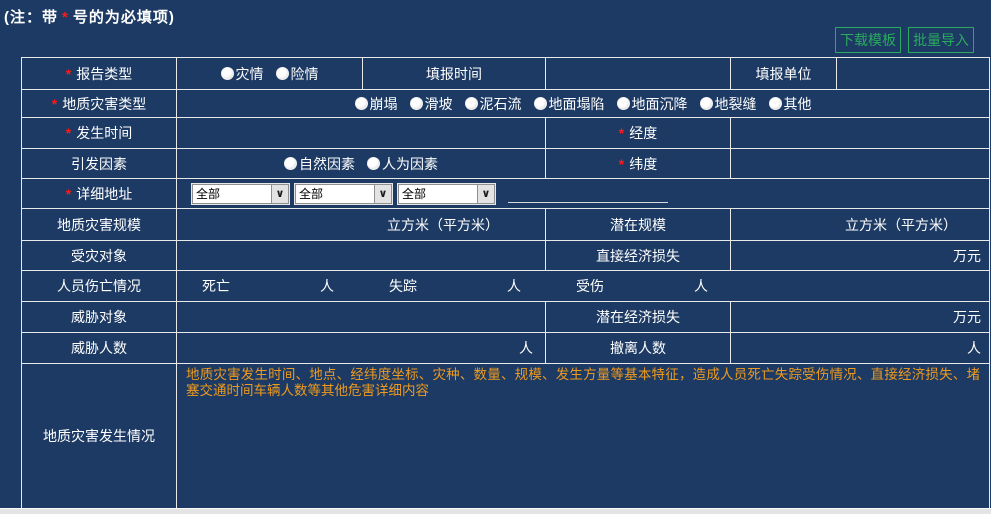 The height and width of the screenshot is (514, 991). I want to click on scale-label: 地质灾害规模, so click(99, 224).